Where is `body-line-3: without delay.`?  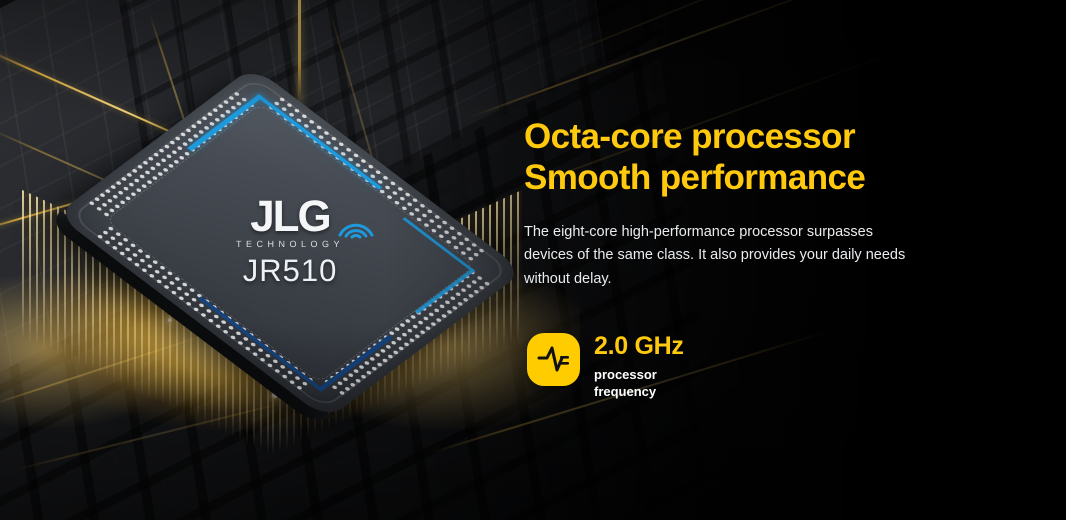
body-line-3: without delay. is located at coordinates (568, 278).